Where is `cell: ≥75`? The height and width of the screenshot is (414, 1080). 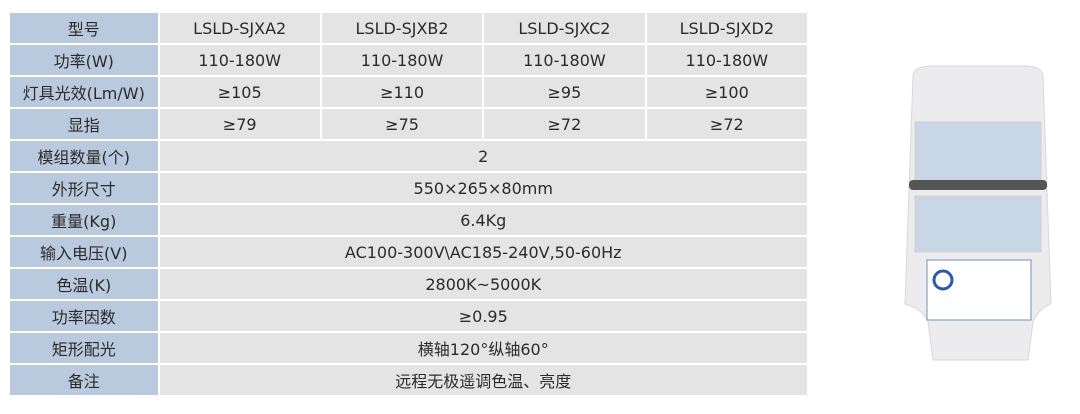
cell: ≥75 is located at coordinates (402, 124).